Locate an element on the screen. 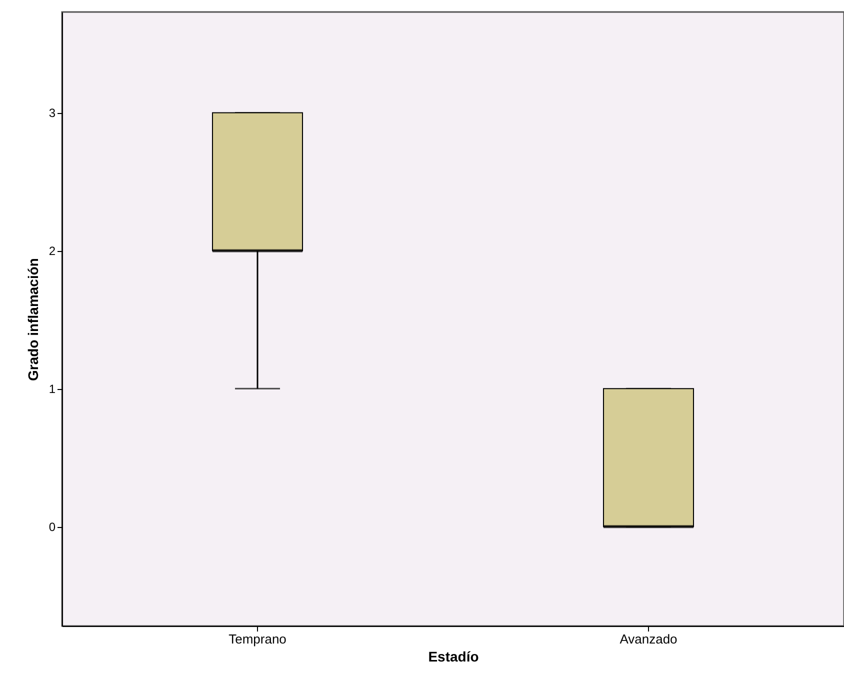 This screenshot has width=844, height=689. x-tick-label: Avanzado is located at coordinates (649, 639).